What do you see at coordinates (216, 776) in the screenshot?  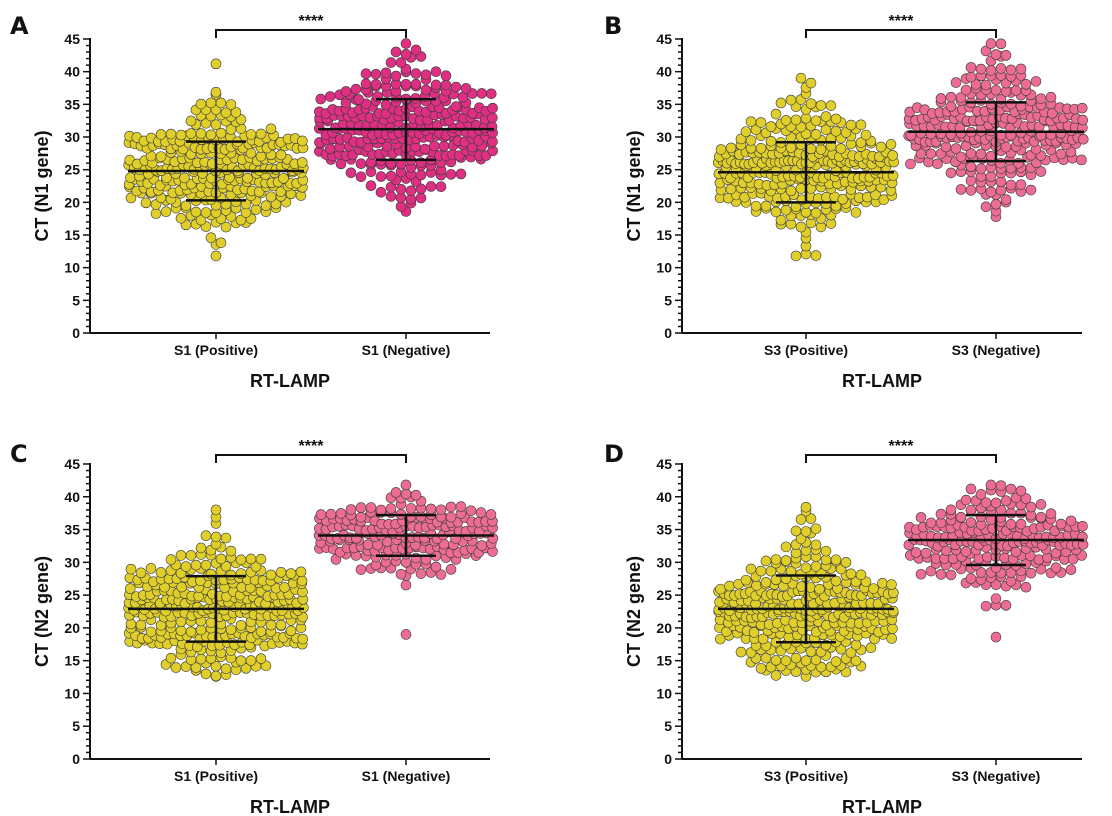 I see `x-tick-label: S1 (Positive)` at bounding box center [216, 776].